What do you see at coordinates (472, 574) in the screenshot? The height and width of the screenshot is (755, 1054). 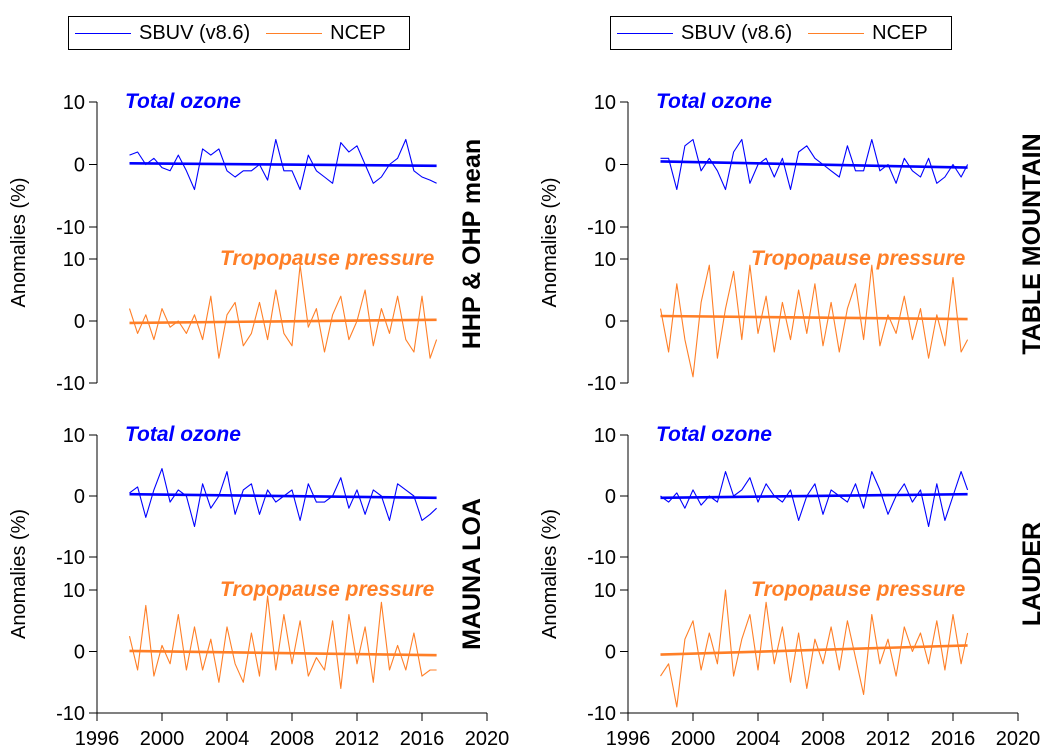 I see `station-label: MAUNA LOA` at bounding box center [472, 574].